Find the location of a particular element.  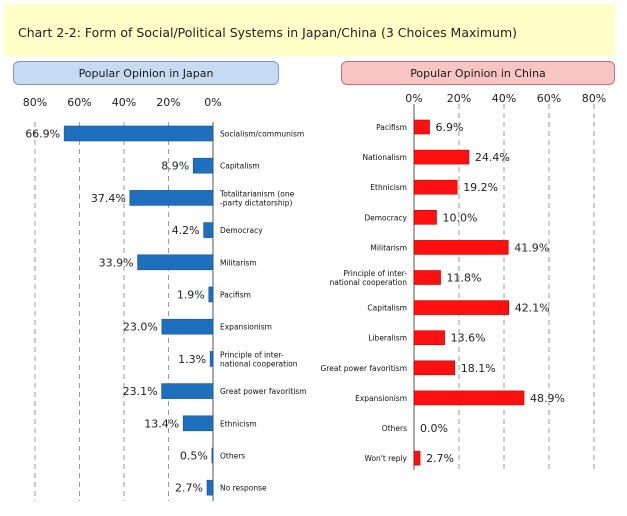

japan-panel-title: Popular Opinion in Japan is located at coordinates (146, 73).